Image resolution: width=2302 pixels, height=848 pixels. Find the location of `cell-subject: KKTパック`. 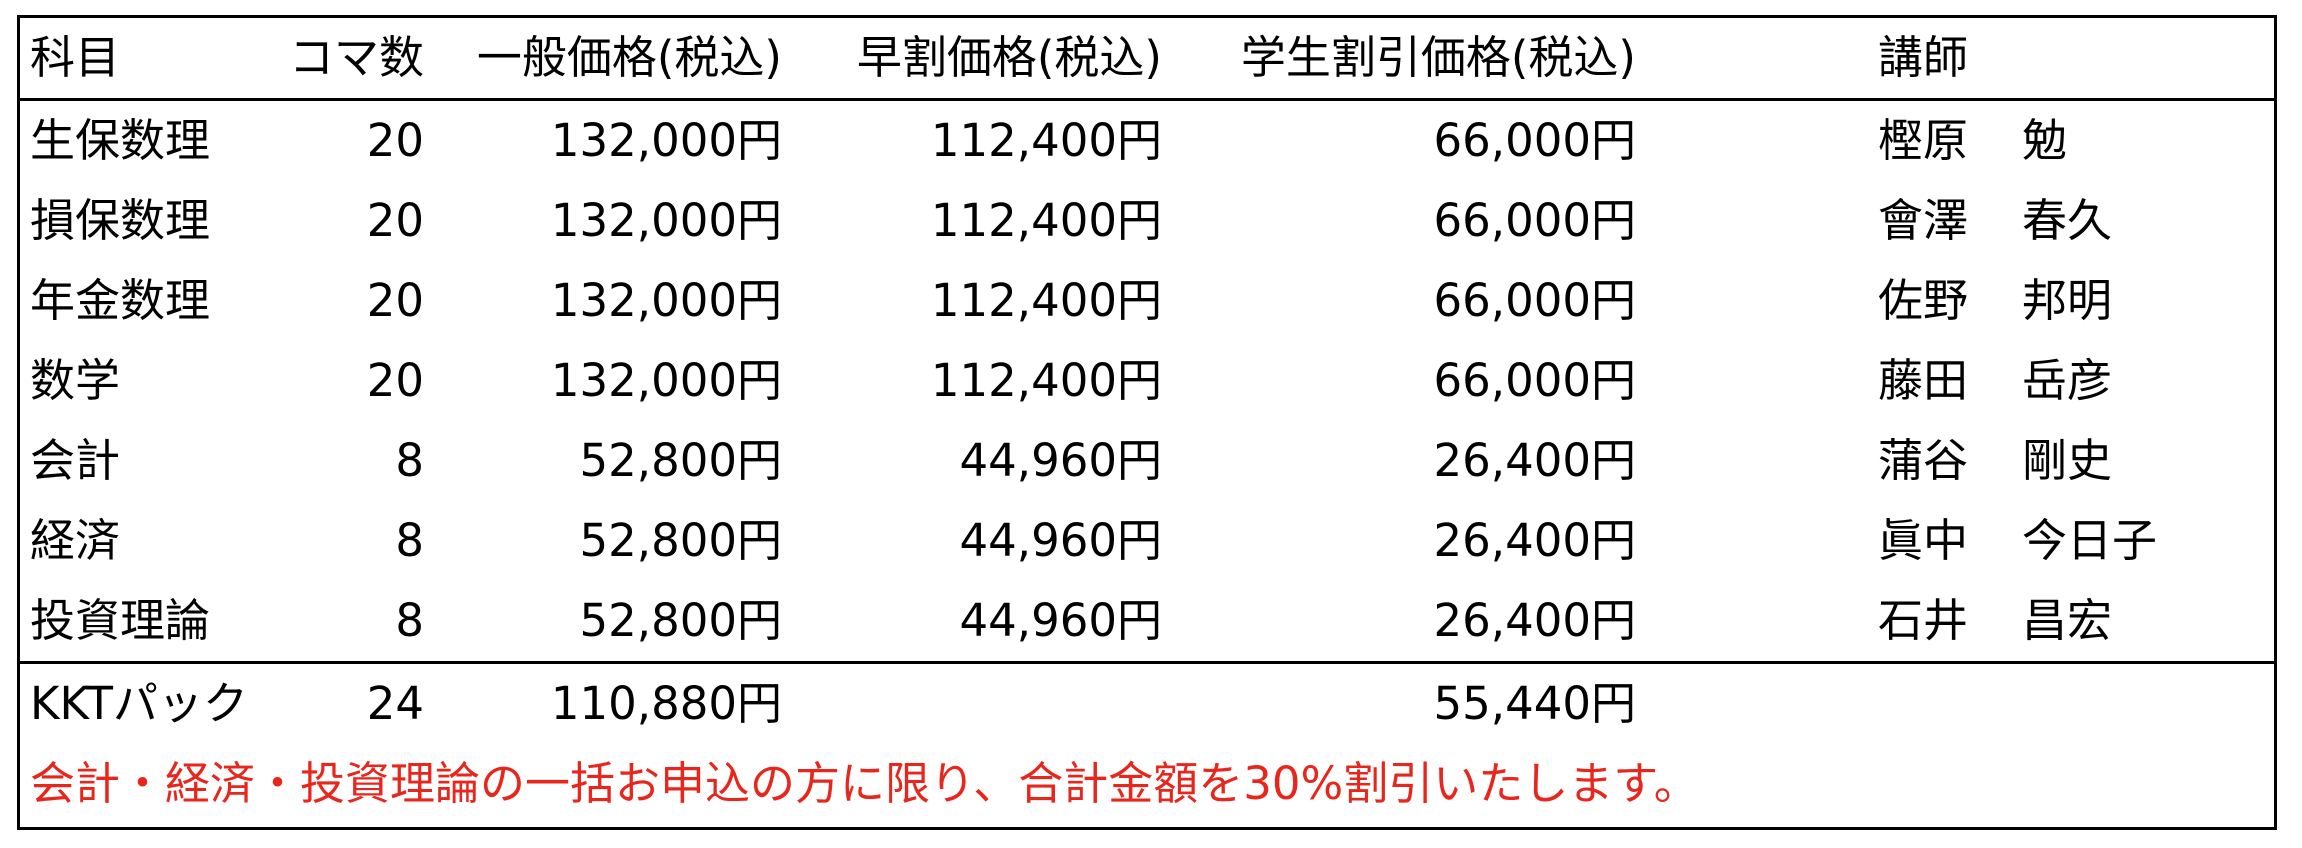

cell-subject: KKTパック is located at coordinates (139, 703).